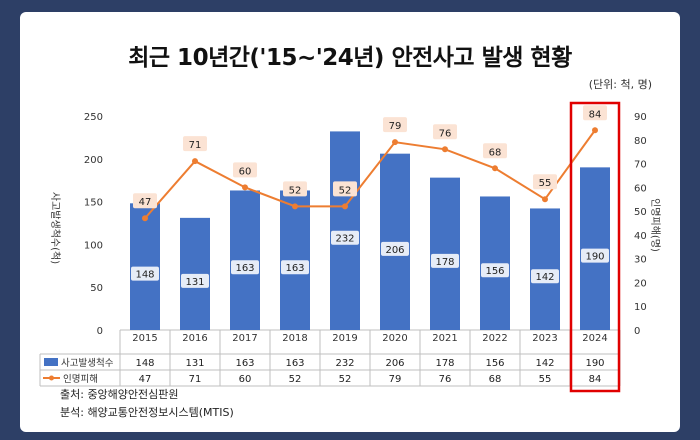 The image size is (700, 440). What do you see at coordinates (545, 199) in the screenshot?
I see `line-point-2023` at bounding box center [545, 199].